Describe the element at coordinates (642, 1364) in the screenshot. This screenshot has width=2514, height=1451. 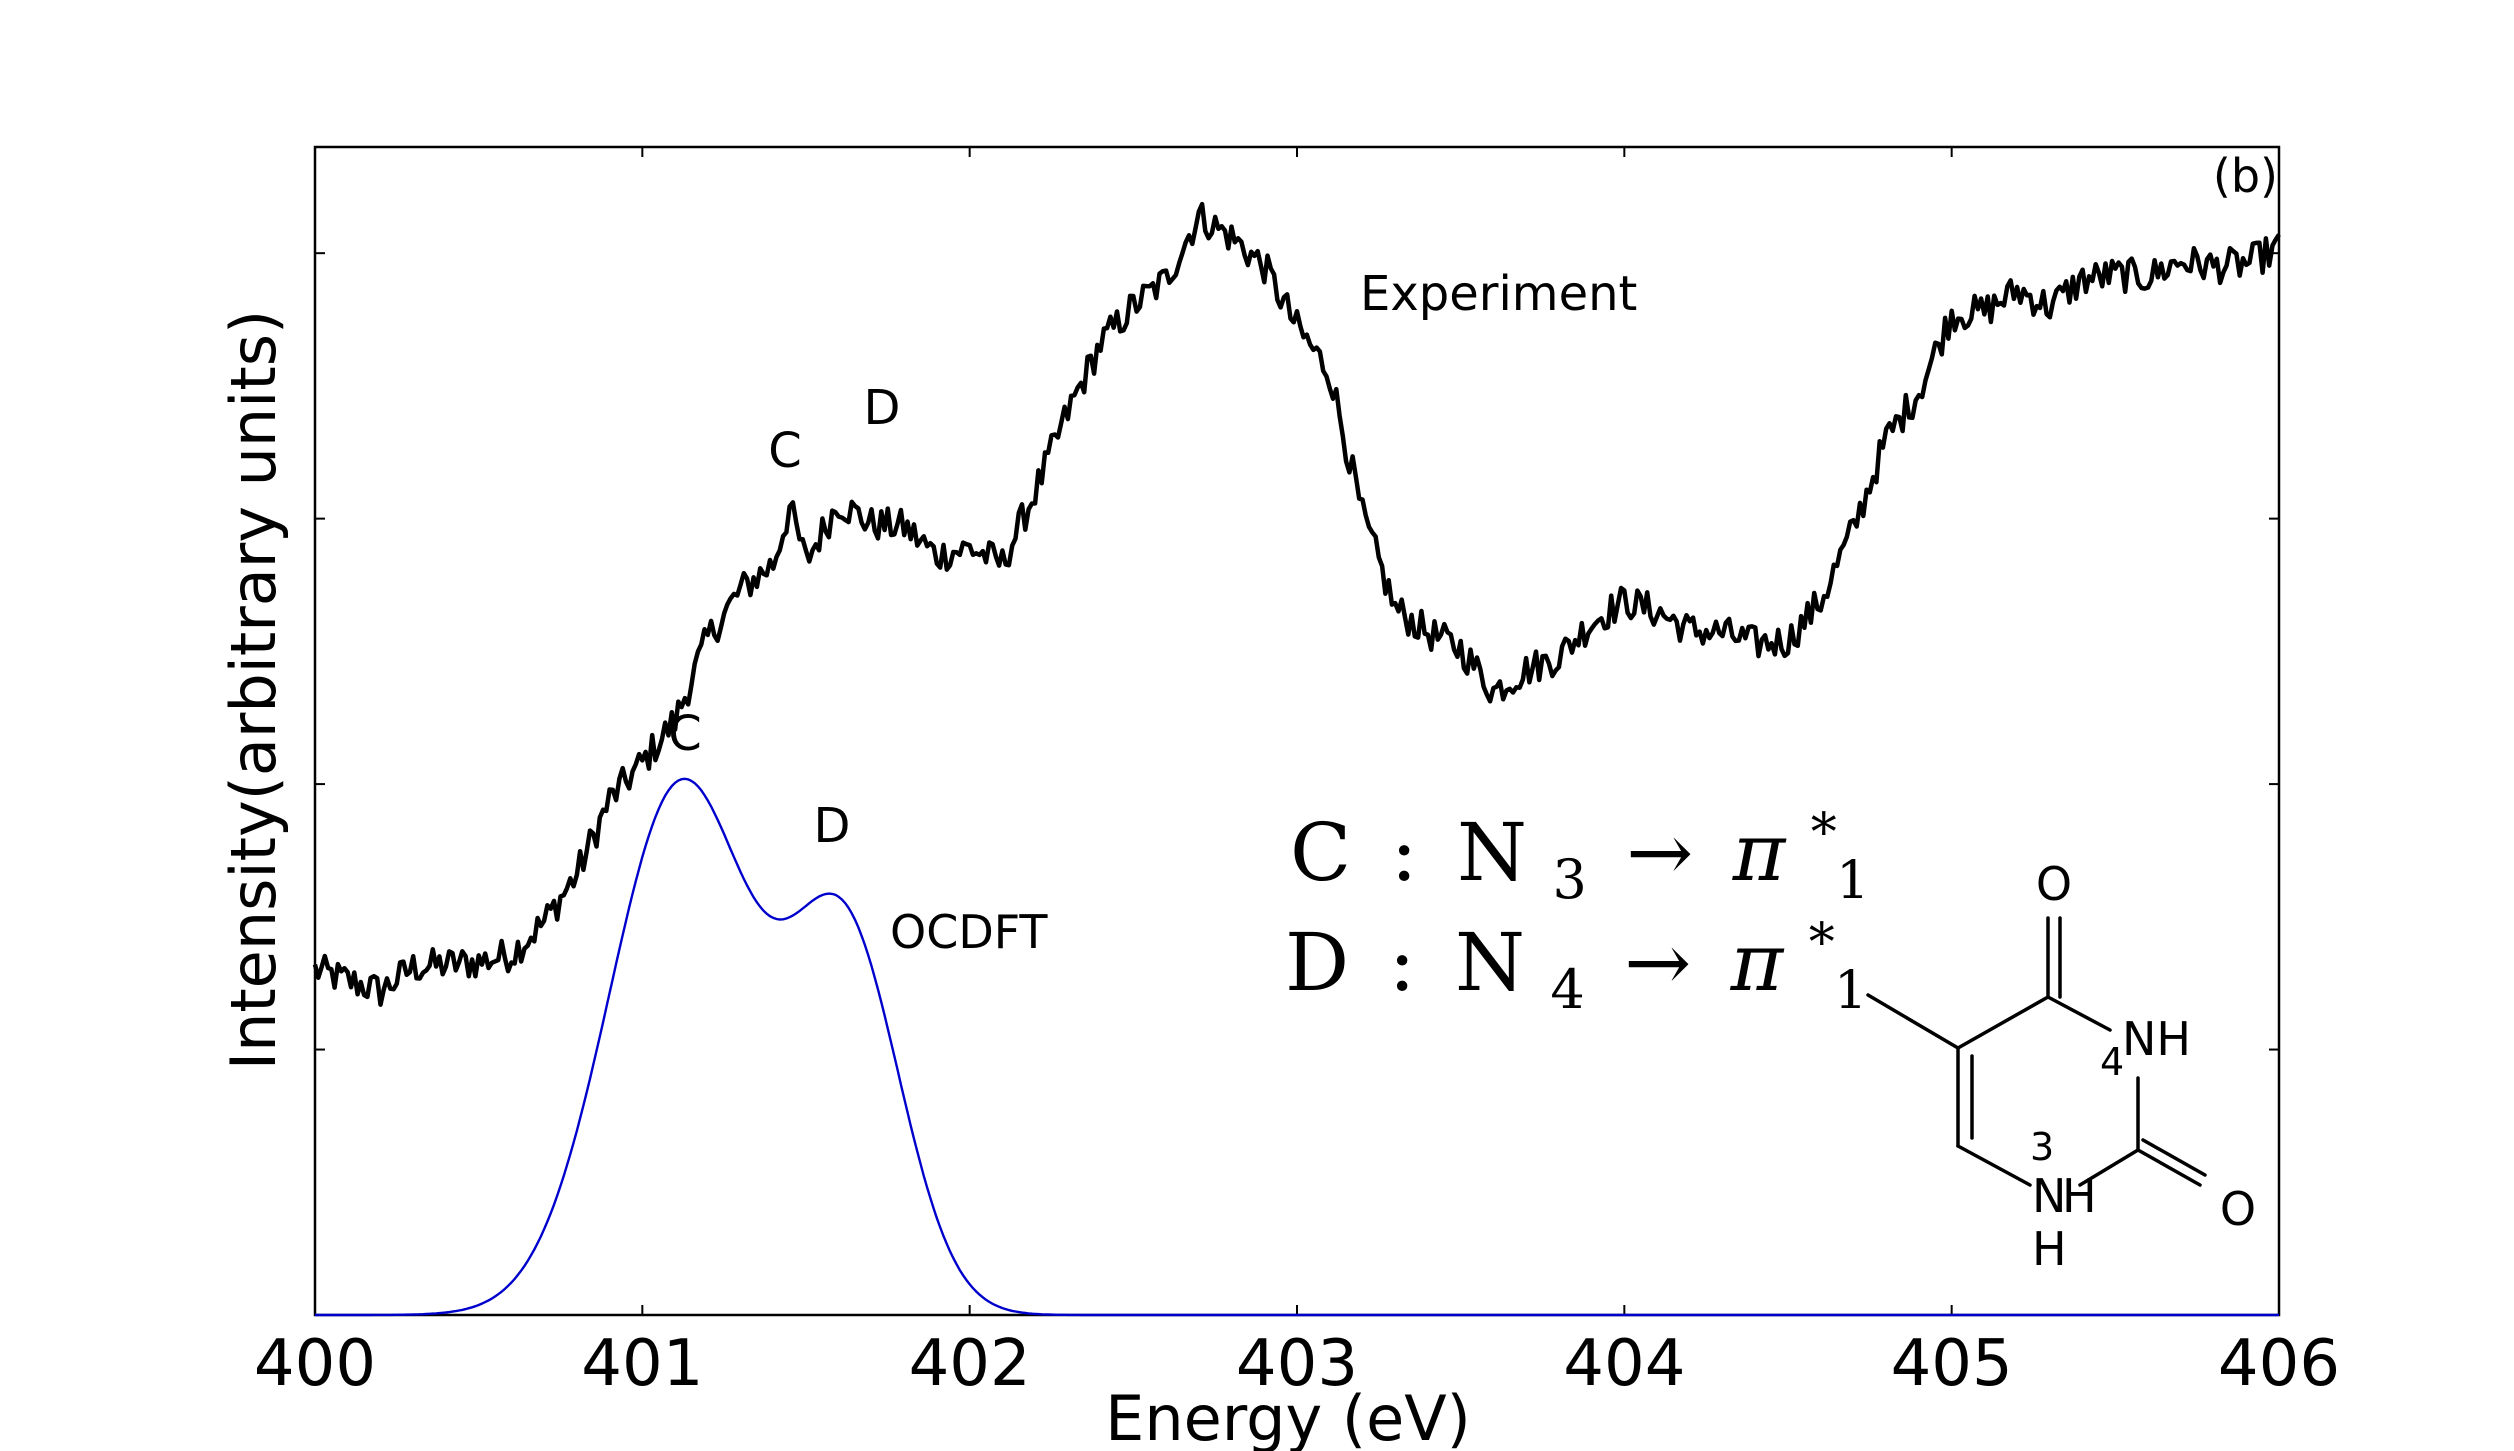
I see `x-tick-label: 401` at that location.